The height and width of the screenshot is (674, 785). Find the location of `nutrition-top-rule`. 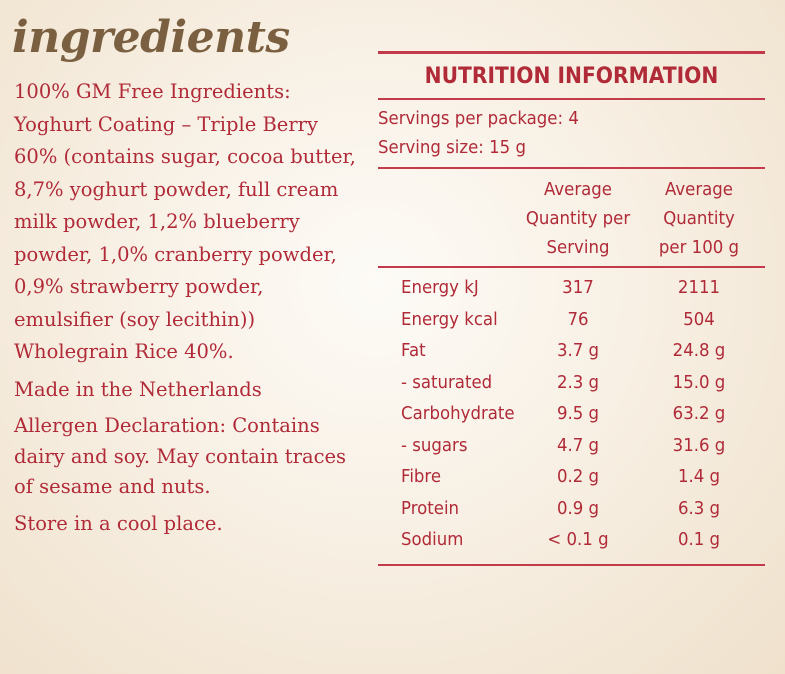

nutrition-top-rule is located at coordinates (571, 52).